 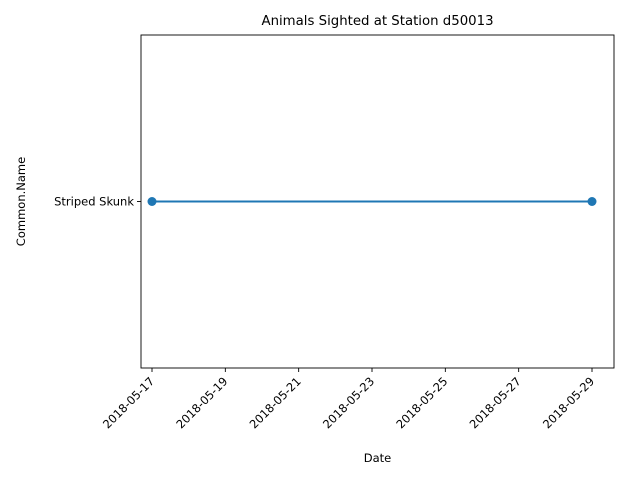 What do you see at coordinates (568, 402) in the screenshot?
I see `x-tick-label: 2018-05-29` at bounding box center [568, 402].